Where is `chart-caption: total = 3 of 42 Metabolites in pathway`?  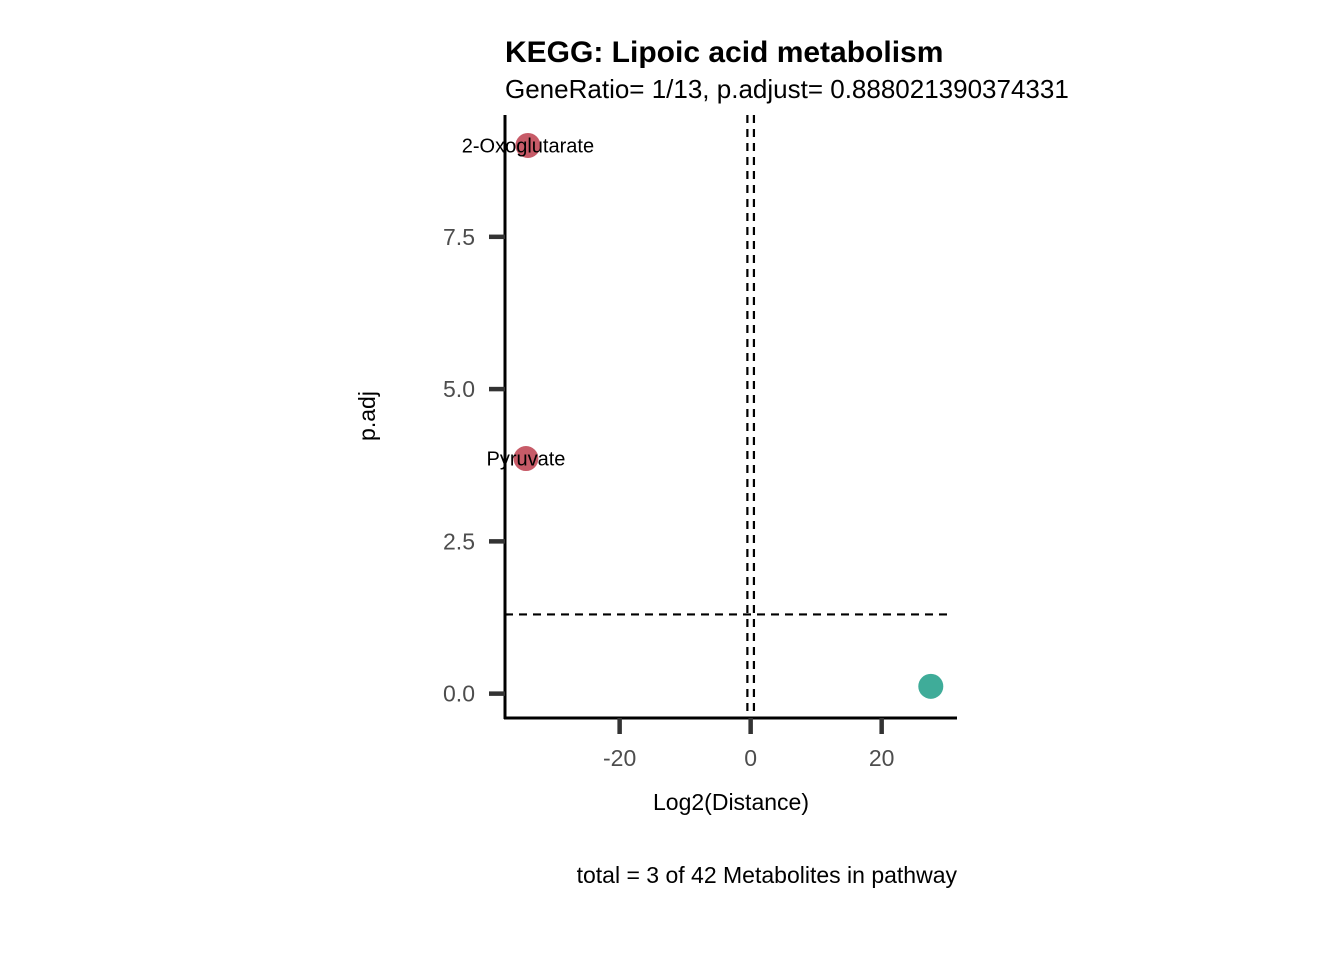 chart-caption: total = 3 of 42 Metabolites in pathway is located at coordinates (767, 875).